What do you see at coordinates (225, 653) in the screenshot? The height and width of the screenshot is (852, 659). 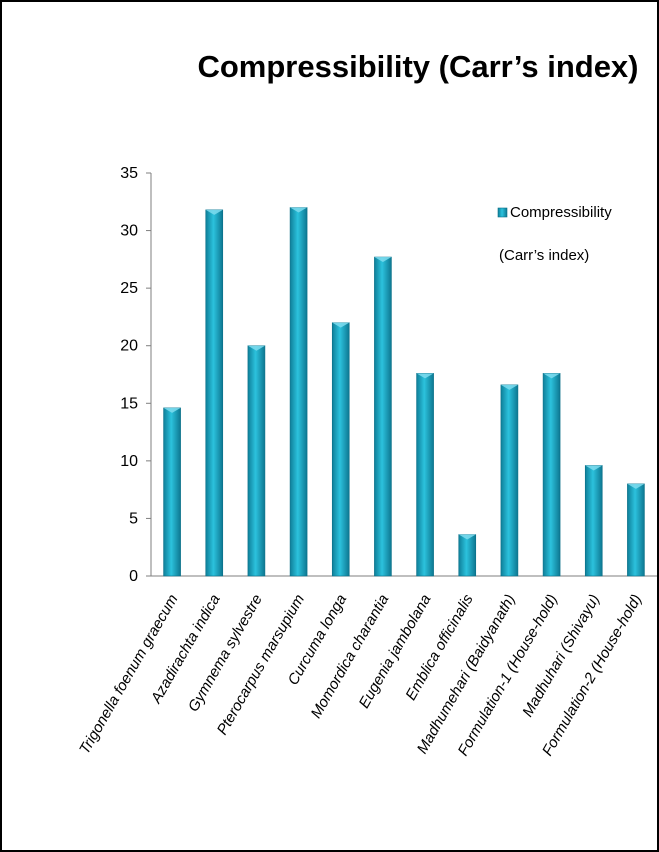 I see `x-tick-label: Gymnema sylvestre` at bounding box center [225, 653].